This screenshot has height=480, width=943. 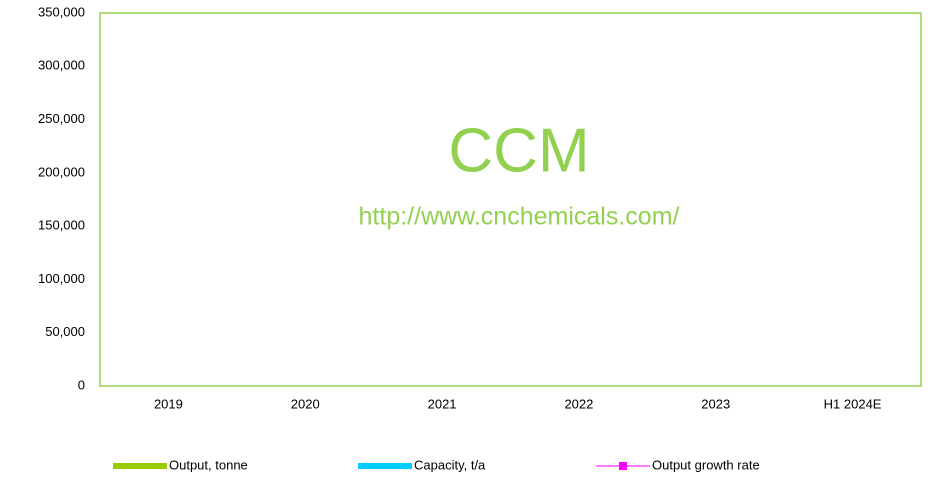 I want to click on legend-label: Capacity, t/a, so click(x=450, y=464).